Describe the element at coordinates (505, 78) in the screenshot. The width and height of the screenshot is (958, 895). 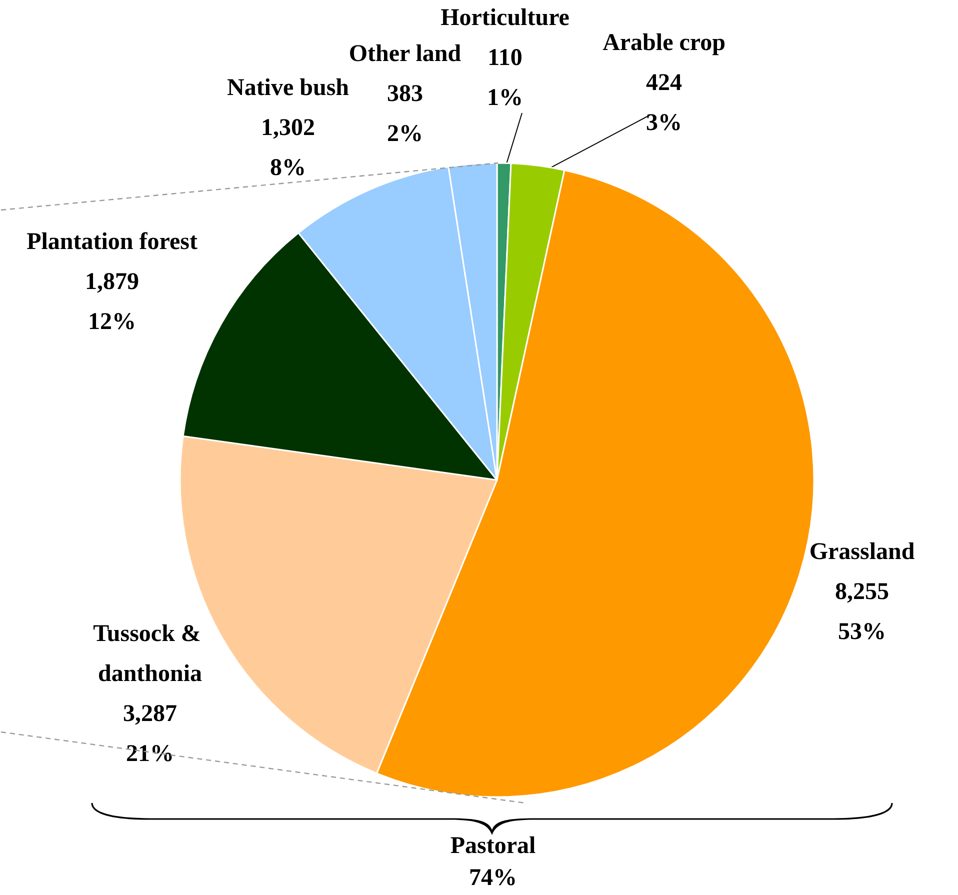
I see `data-label: 110 1%` at that location.